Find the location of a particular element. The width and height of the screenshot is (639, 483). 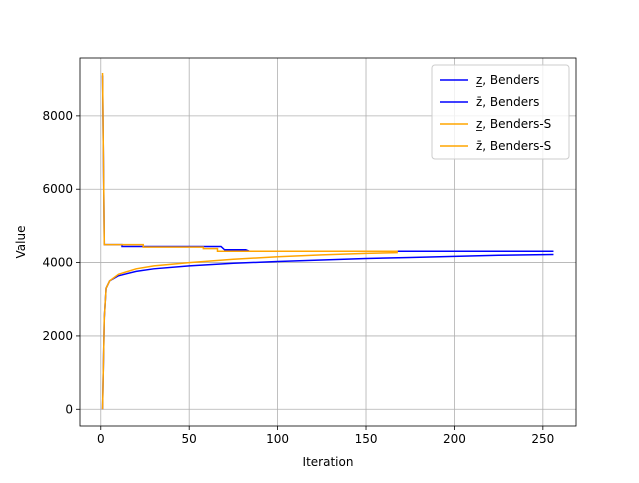

y-tick-label: 2000 is located at coordinates (57, 336).